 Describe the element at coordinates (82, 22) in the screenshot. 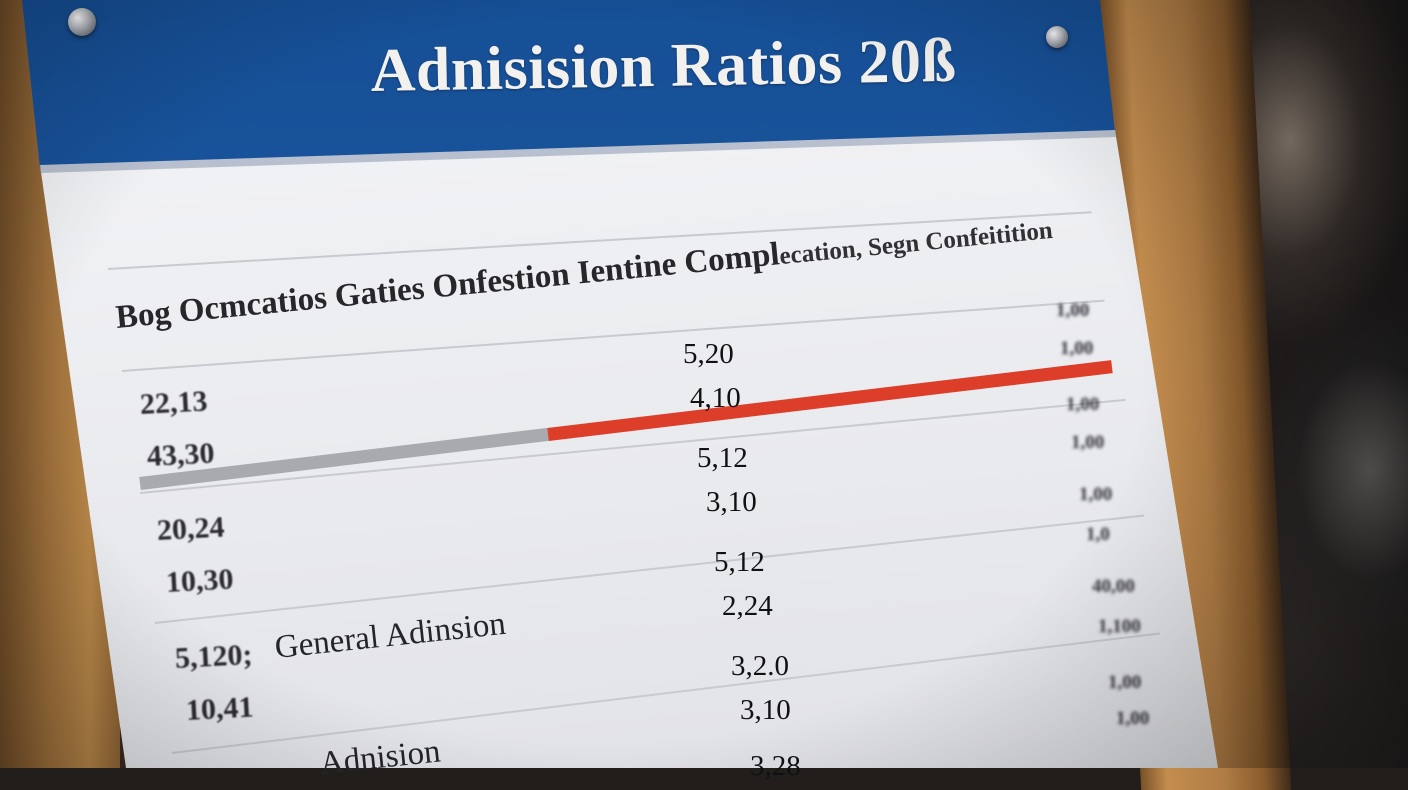

I see `thumbtack-pin-left` at that location.